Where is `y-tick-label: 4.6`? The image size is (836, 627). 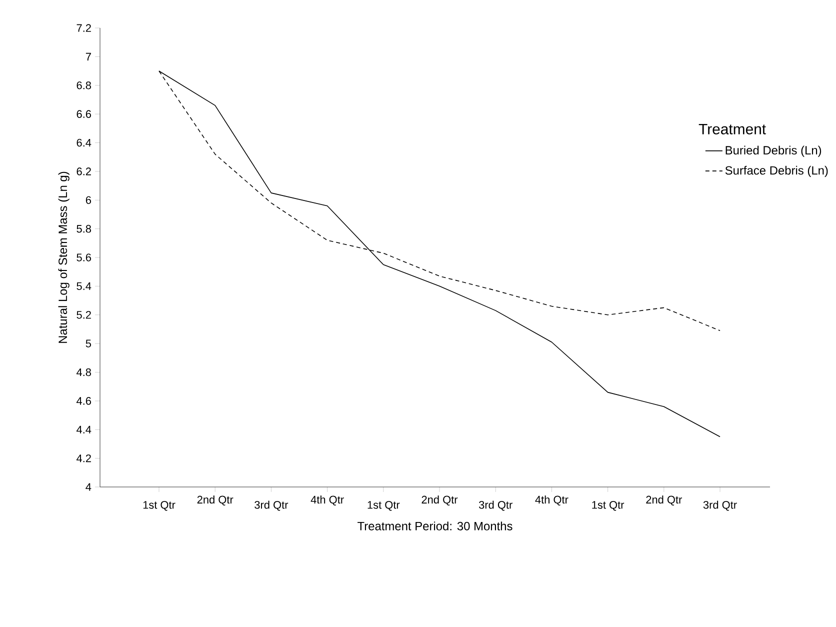
y-tick-label: 4.6 is located at coordinates (84, 401).